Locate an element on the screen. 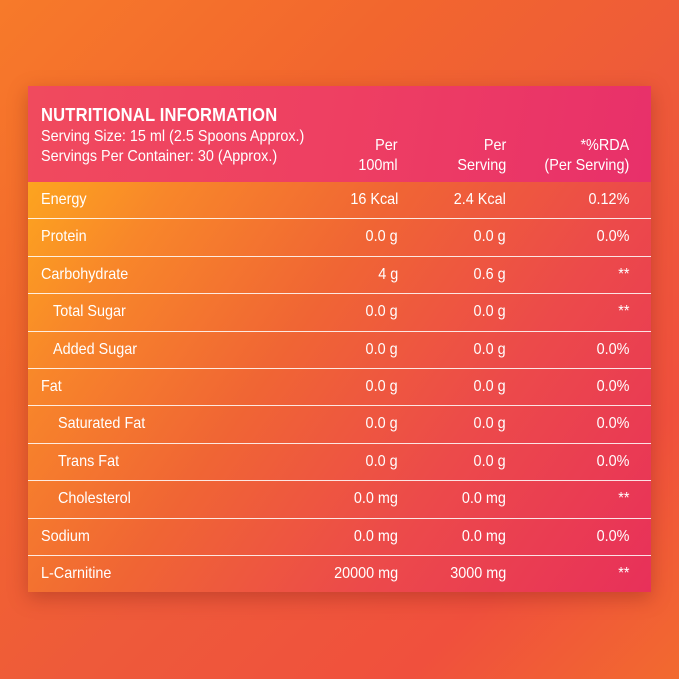  value-rda: 0.12% is located at coordinates (608, 200).